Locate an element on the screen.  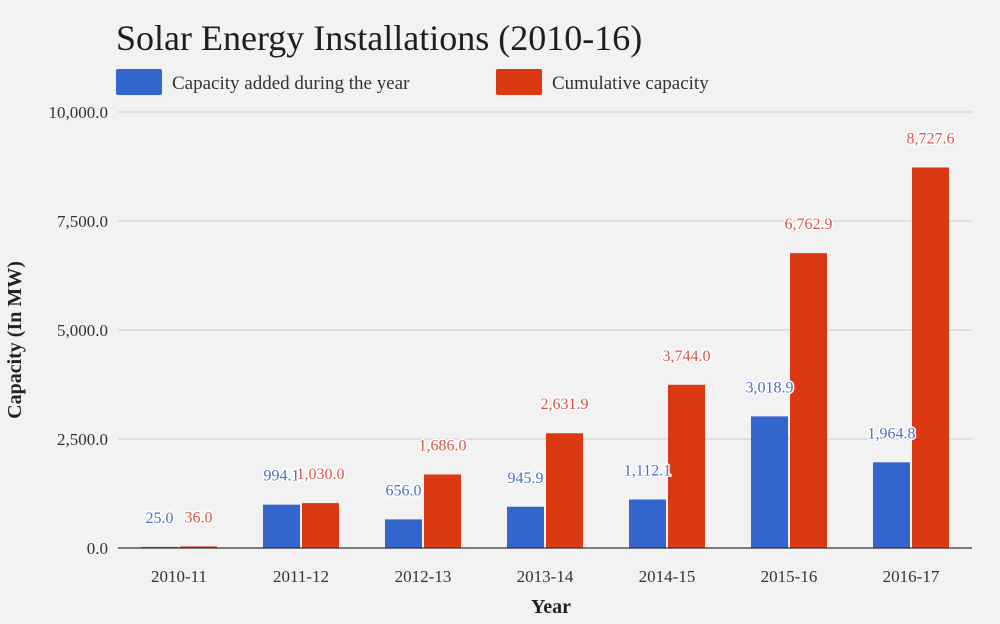
legend-swatch-capacity-added is located at coordinates (139, 82).